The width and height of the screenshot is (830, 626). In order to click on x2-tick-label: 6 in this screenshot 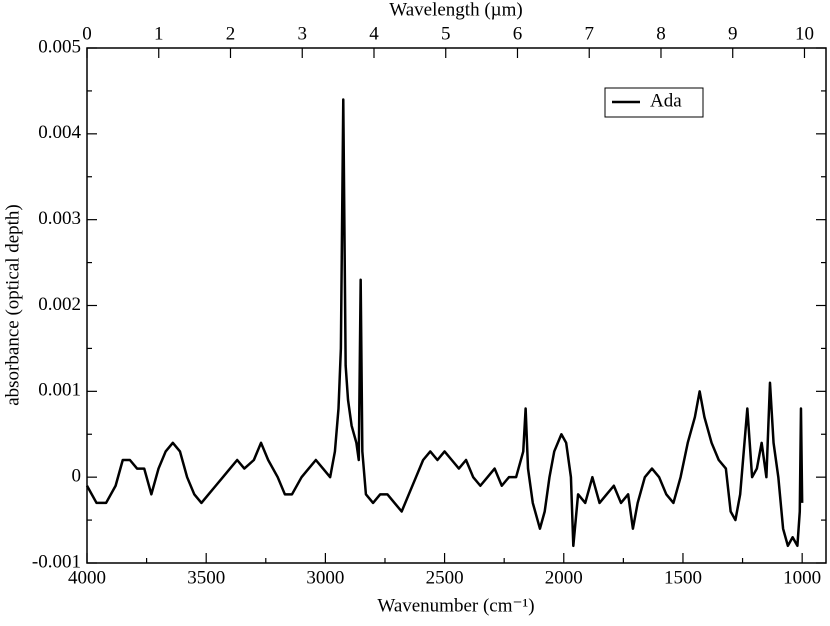, I will do `click(518, 33)`.